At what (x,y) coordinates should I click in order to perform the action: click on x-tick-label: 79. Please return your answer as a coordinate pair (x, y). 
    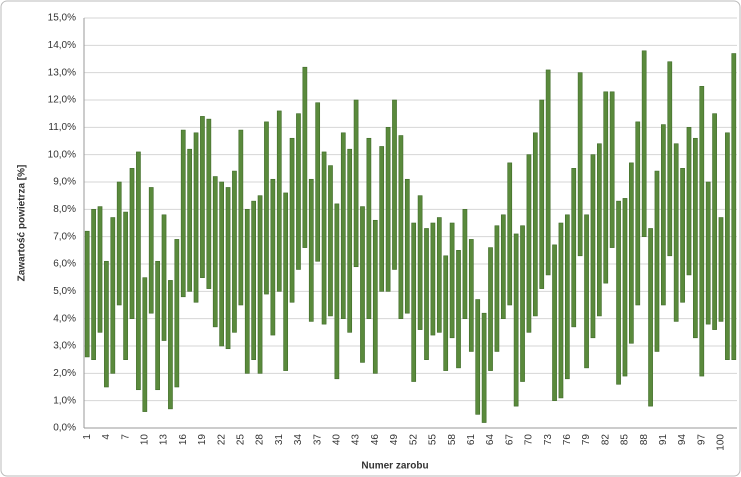
    Looking at the image, I should click on (586, 440).